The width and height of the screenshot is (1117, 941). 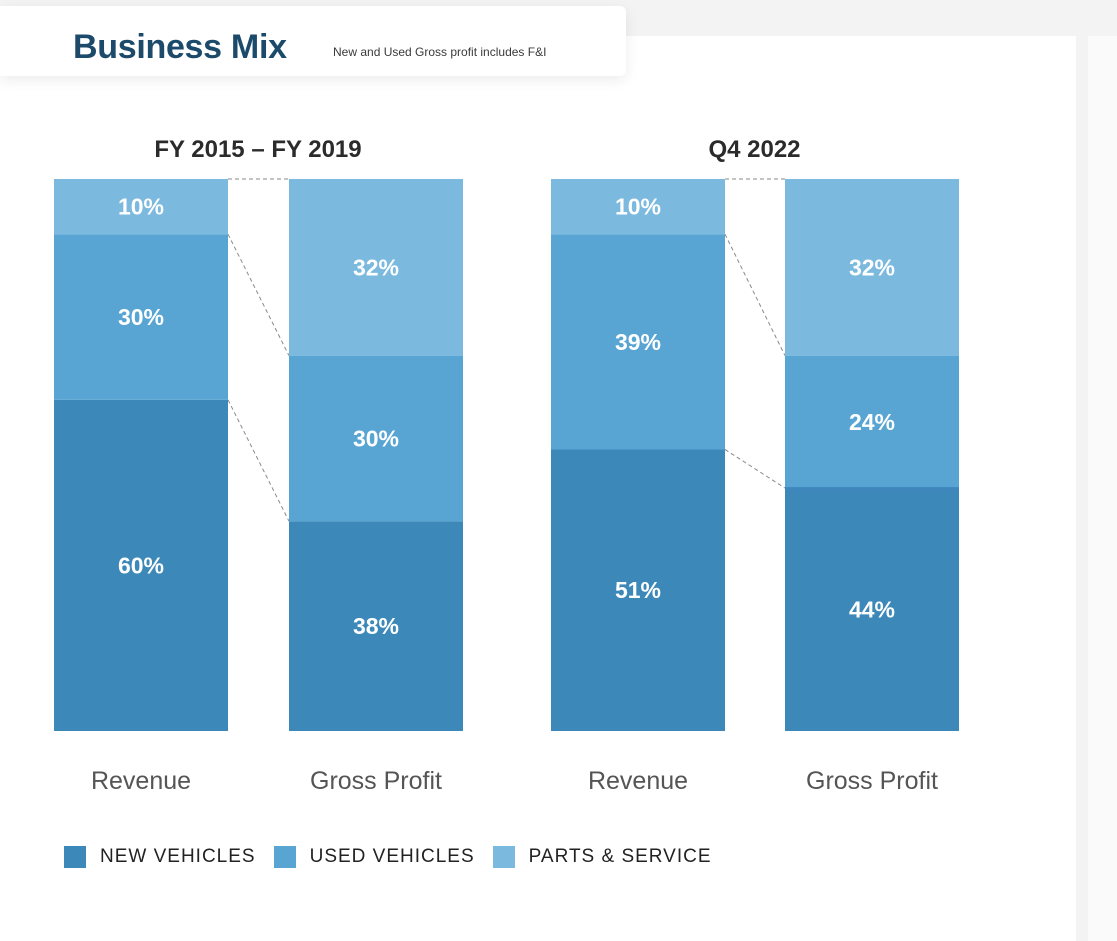 I want to click on bar-value-label: 51%, so click(x=638, y=590).